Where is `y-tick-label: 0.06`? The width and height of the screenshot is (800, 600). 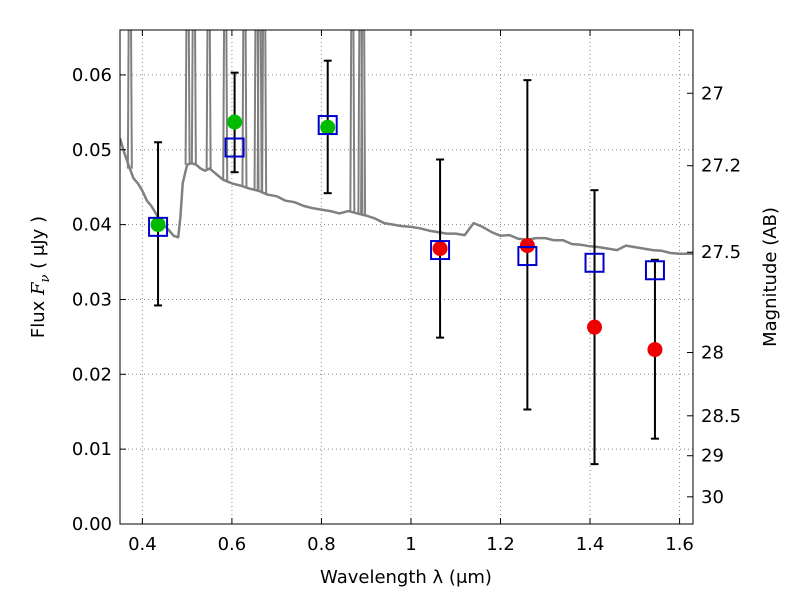
y-tick-label: 0.06 is located at coordinates (92, 75).